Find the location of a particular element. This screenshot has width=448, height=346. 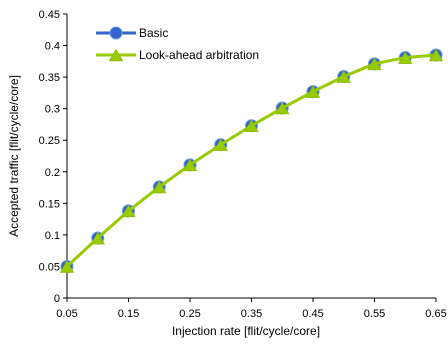

y-tick-label: 0.35 is located at coordinates (49, 78).